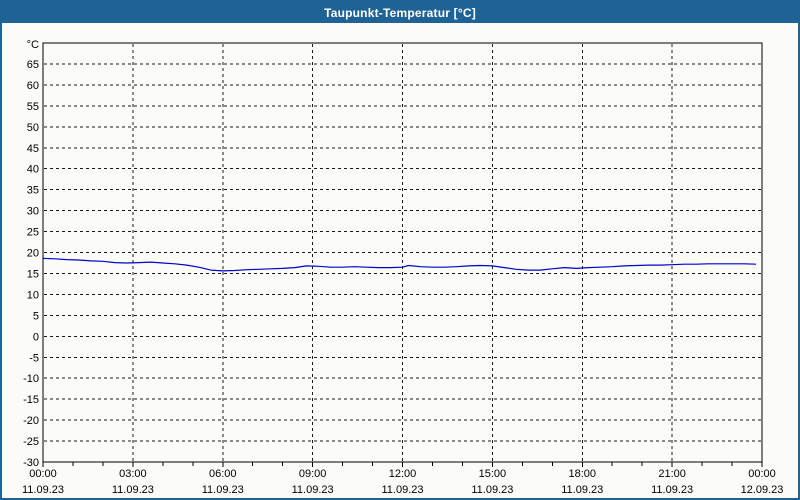  What do you see at coordinates (31, 442) in the screenshot?
I see `y-tick-label: -25` at bounding box center [31, 442].